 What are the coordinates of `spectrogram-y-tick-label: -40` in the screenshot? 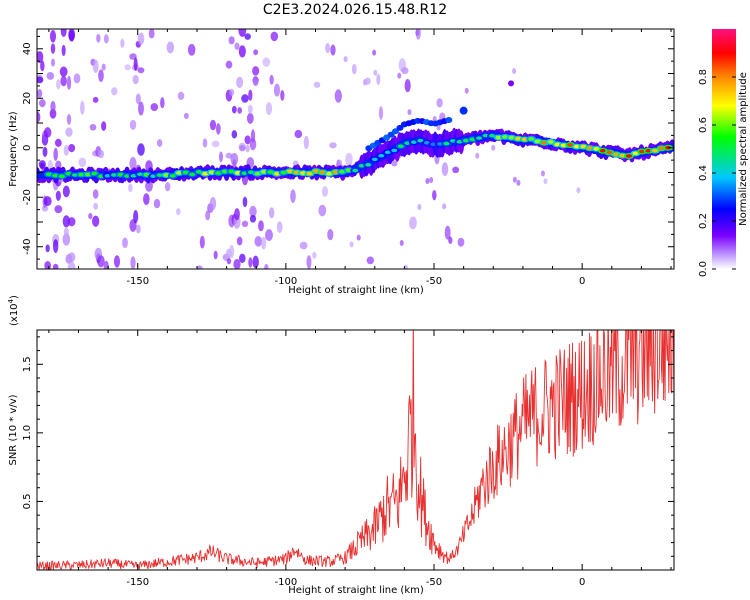 It's located at (27, 247).